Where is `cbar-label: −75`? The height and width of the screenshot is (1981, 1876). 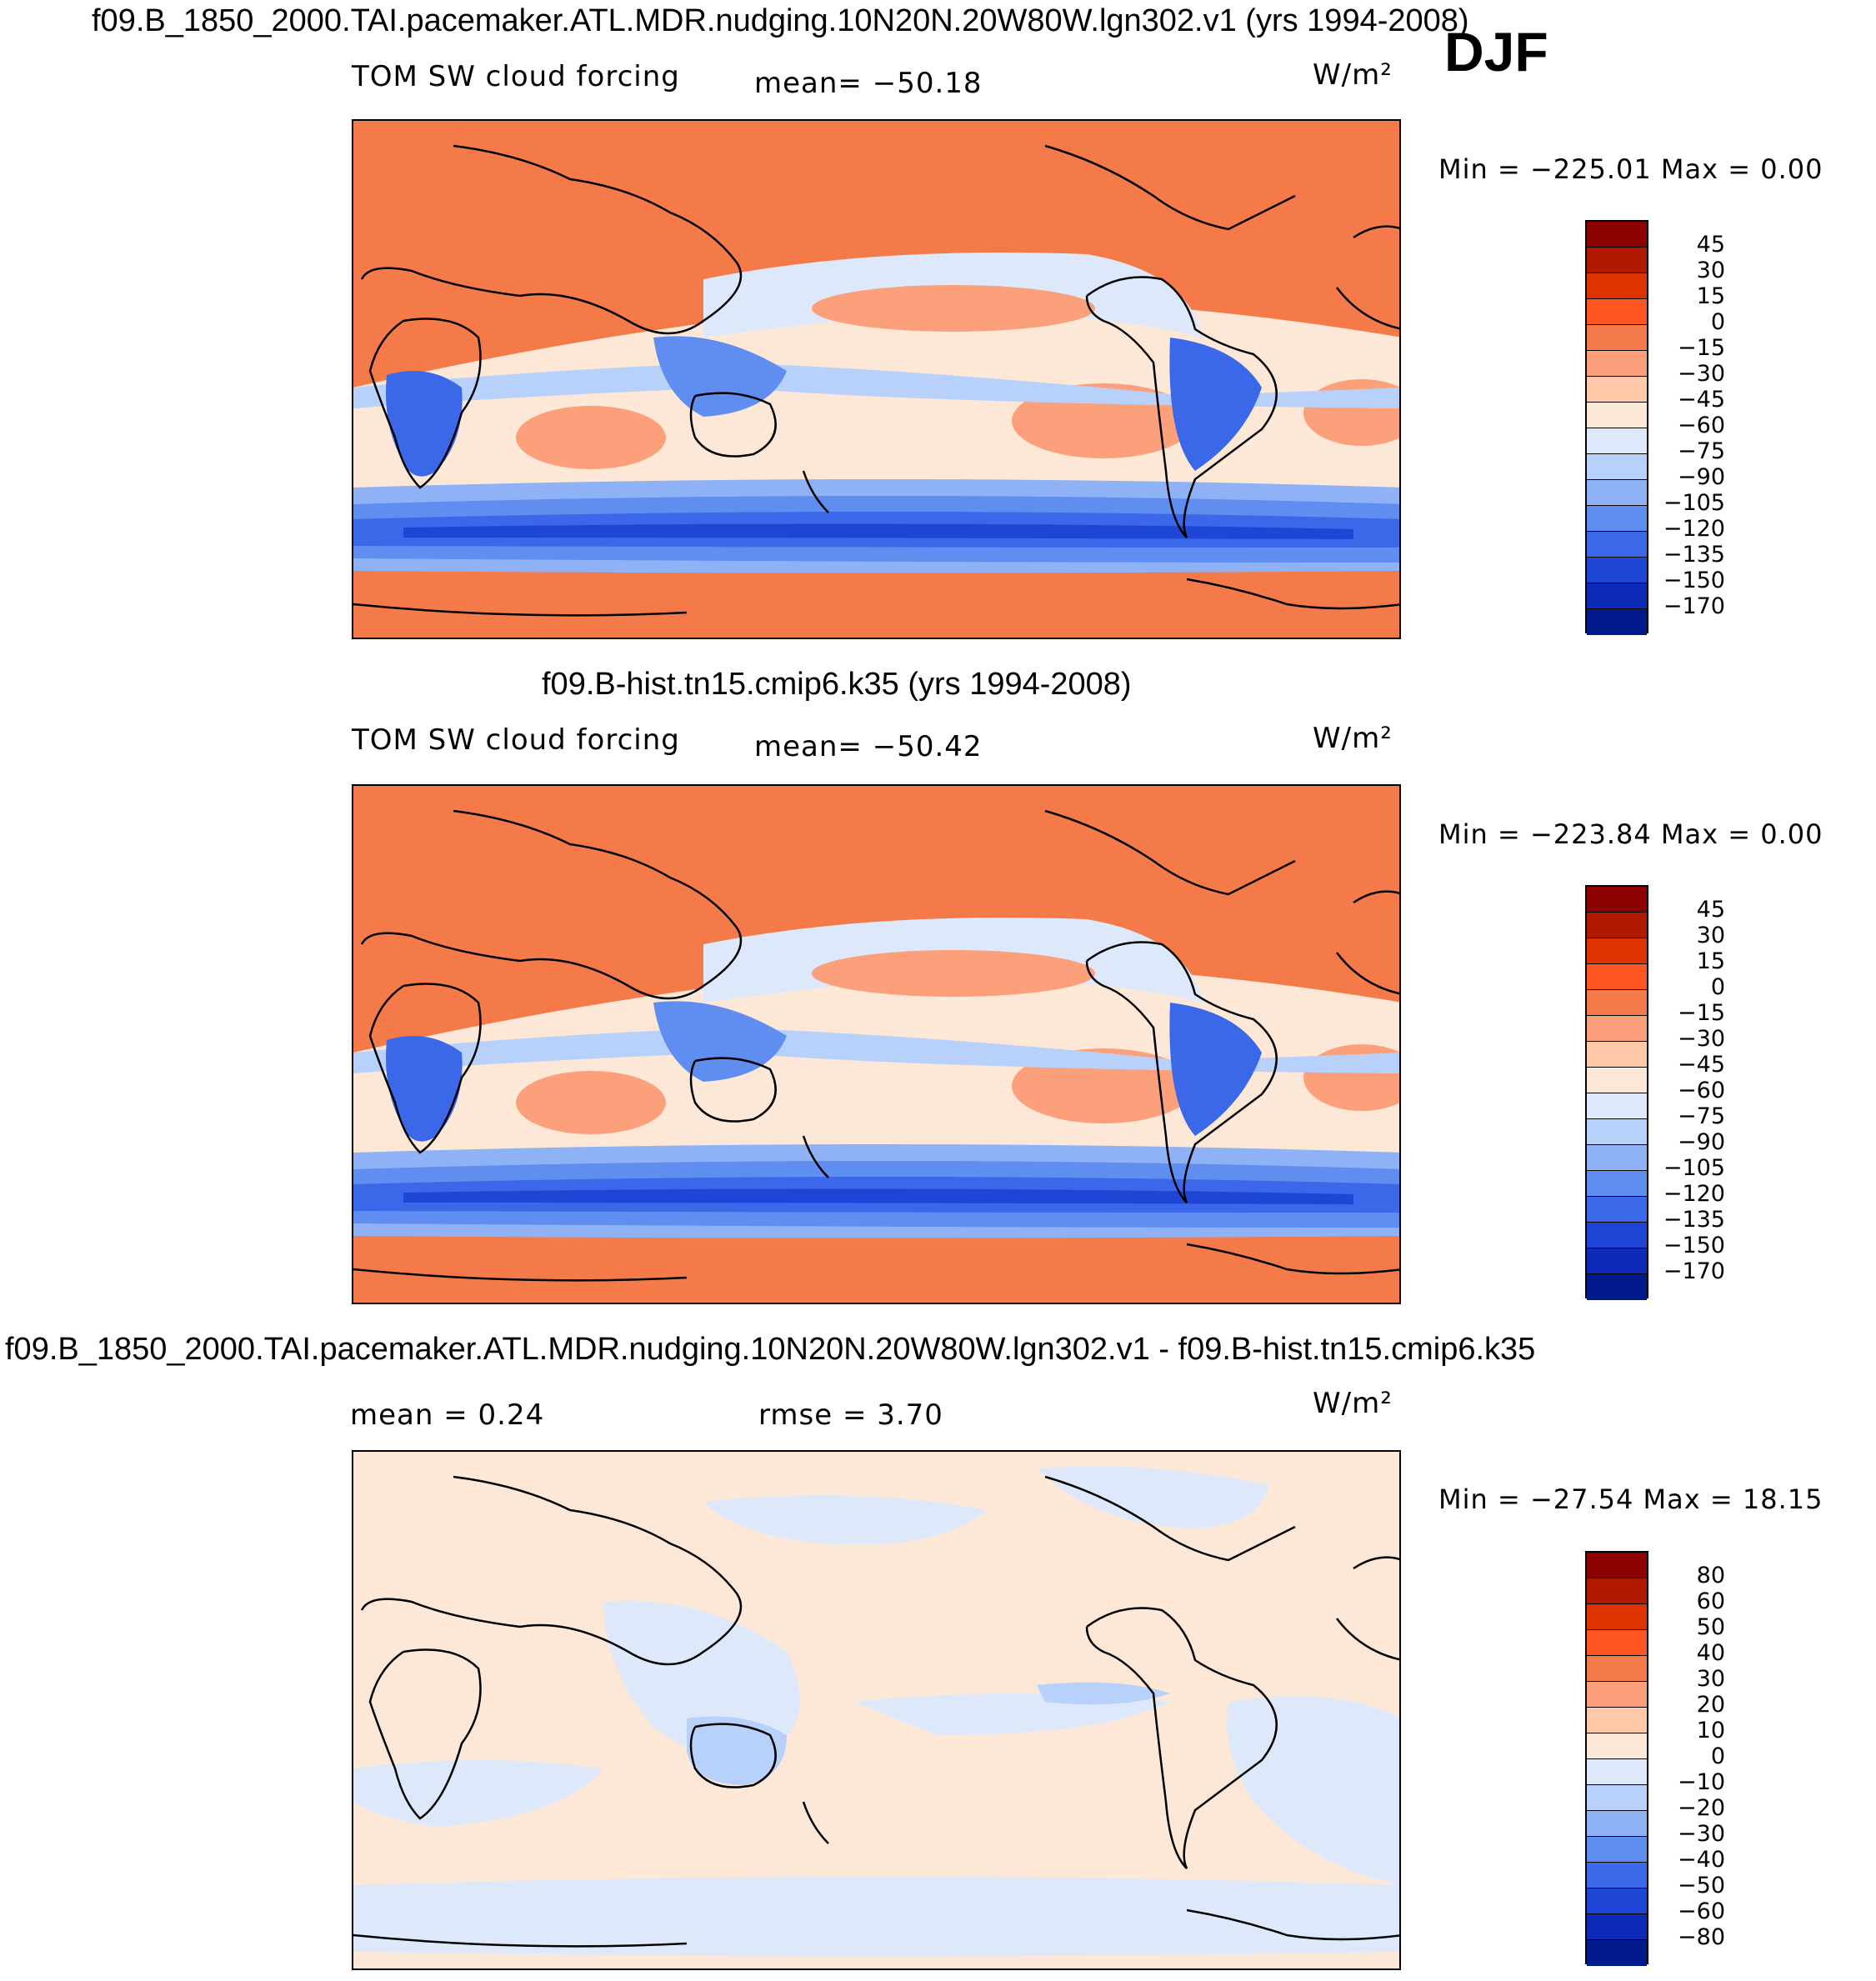 cbar-label: −75 is located at coordinates (1701, 451).